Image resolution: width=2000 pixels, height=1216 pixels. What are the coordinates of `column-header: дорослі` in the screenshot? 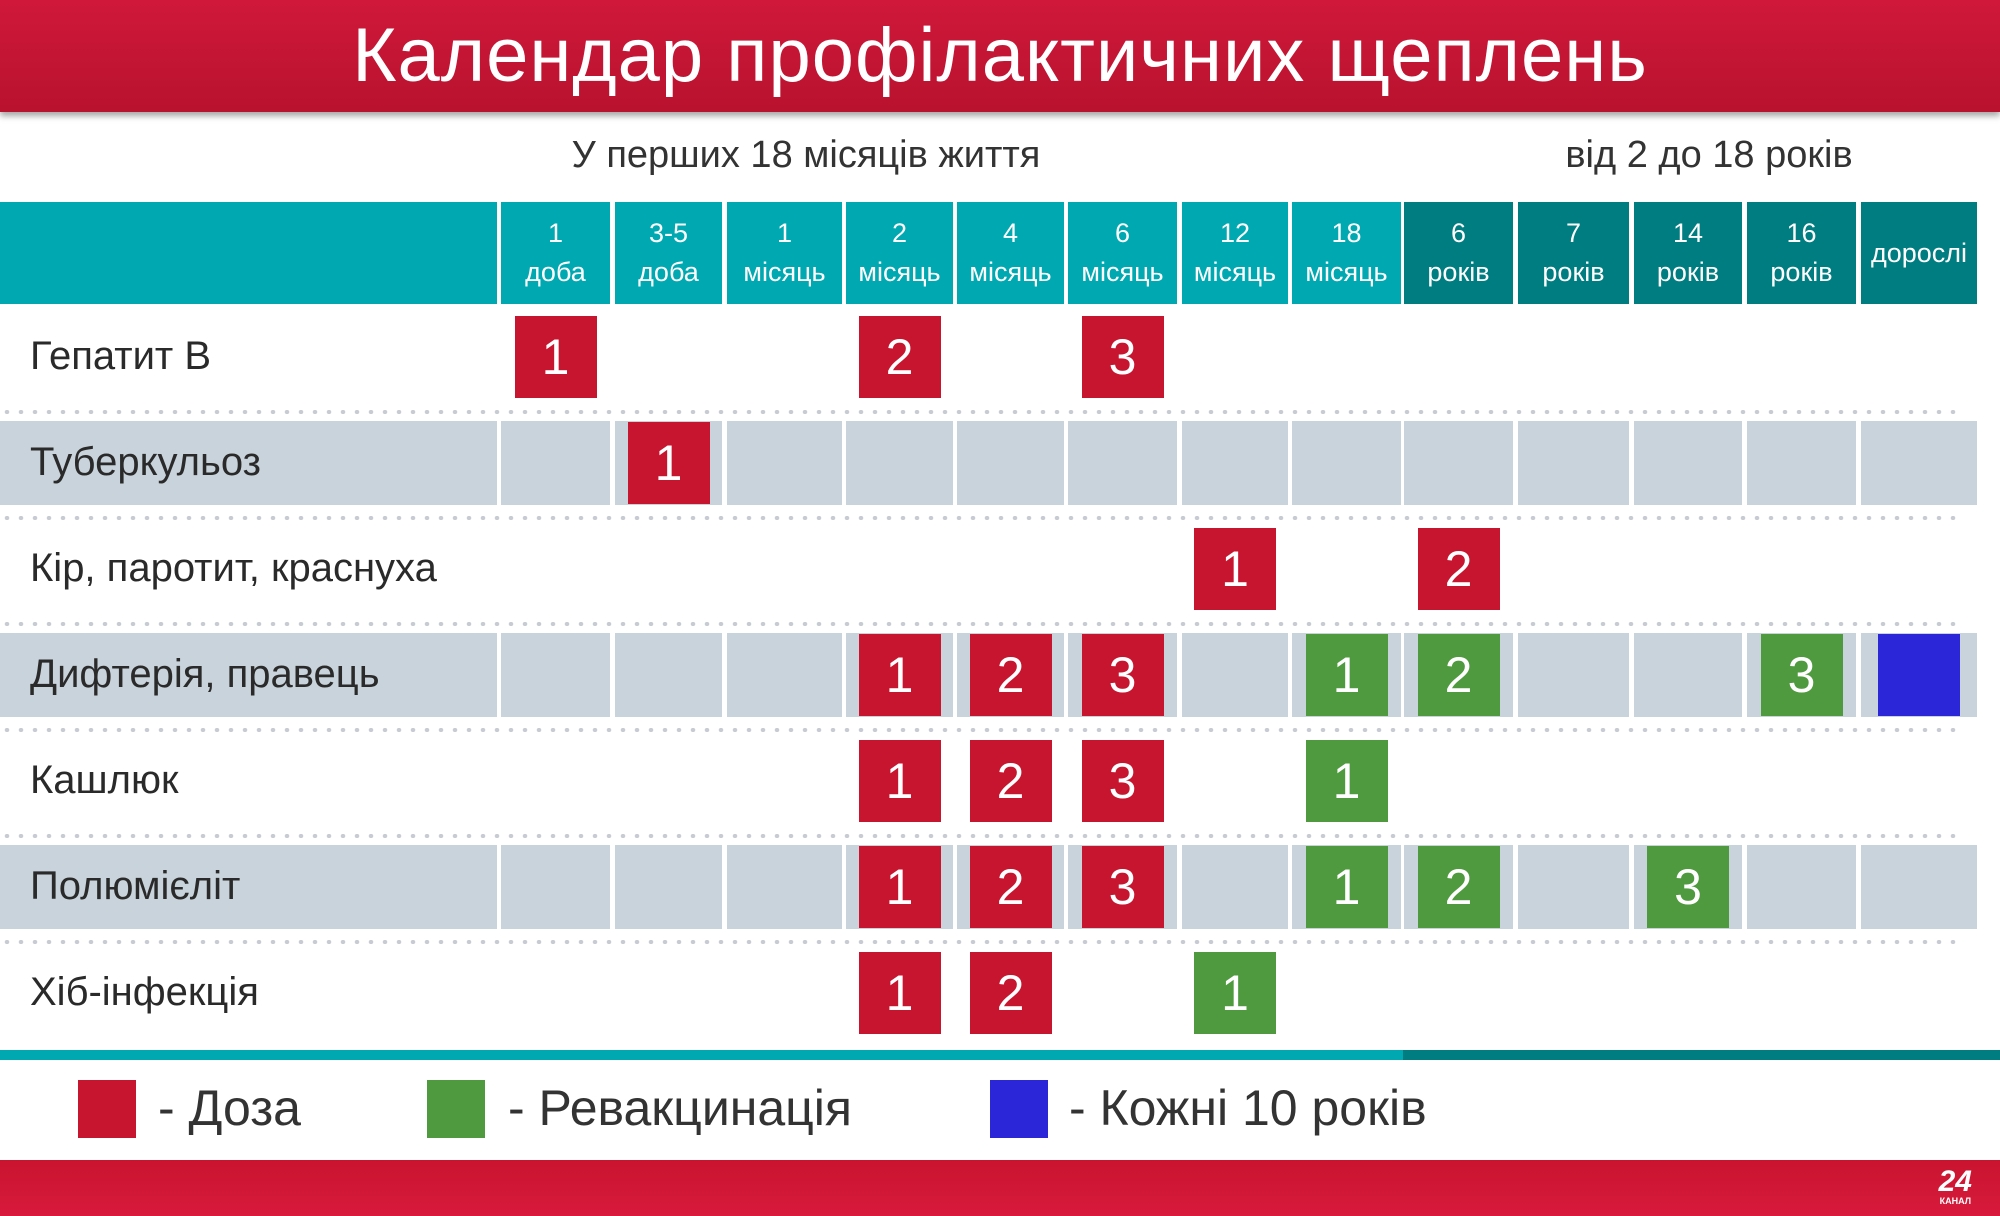 It's located at (1919, 253).